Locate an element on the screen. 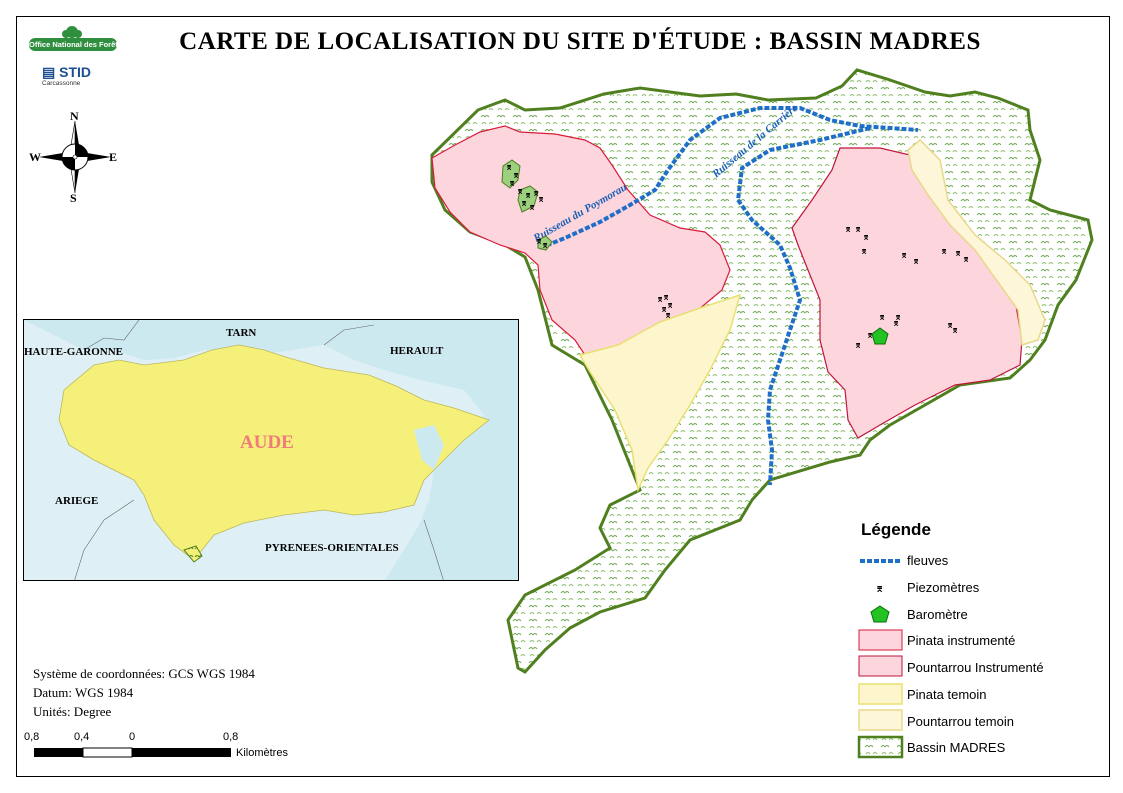  coordinate-units: Unités: Degree is located at coordinates (72, 711).